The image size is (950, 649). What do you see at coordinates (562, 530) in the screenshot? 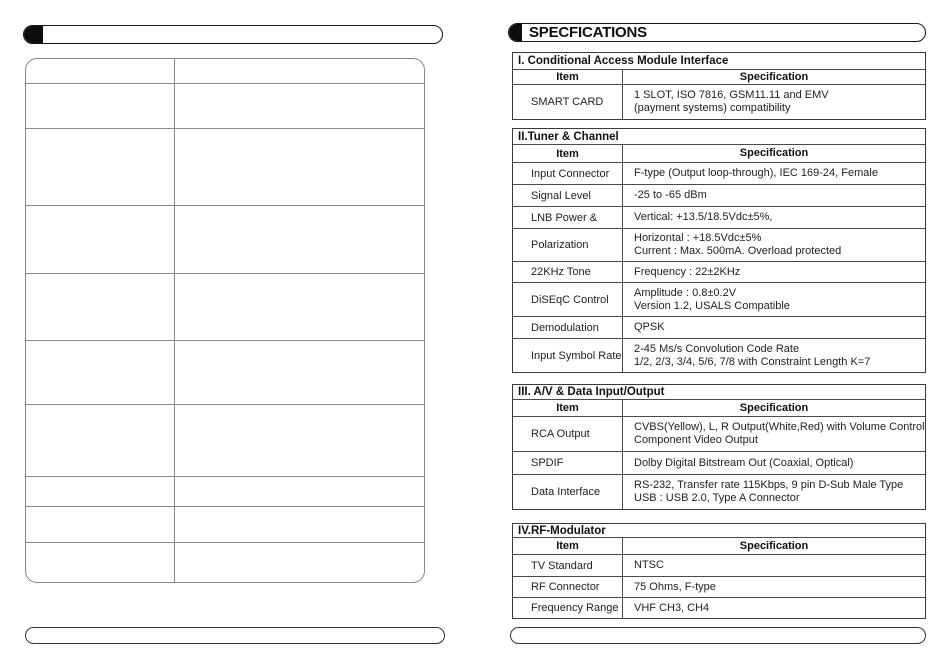
I see `table-title: IV.RF-Modulator` at bounding box center [562, 530].